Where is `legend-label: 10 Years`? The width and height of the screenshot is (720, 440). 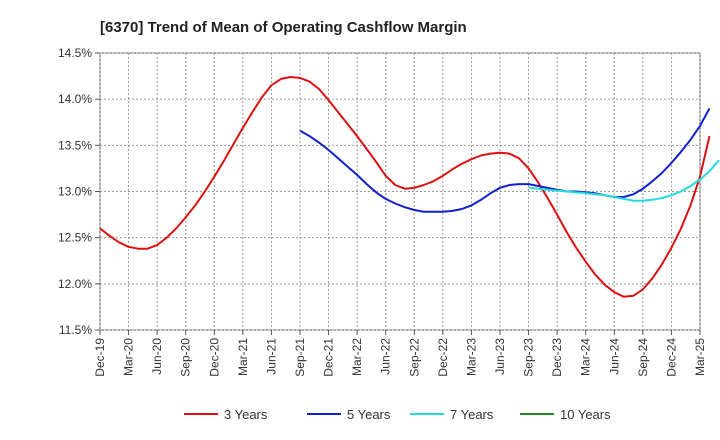 legend-label: 10 Years is located at coordinates (585, 414).